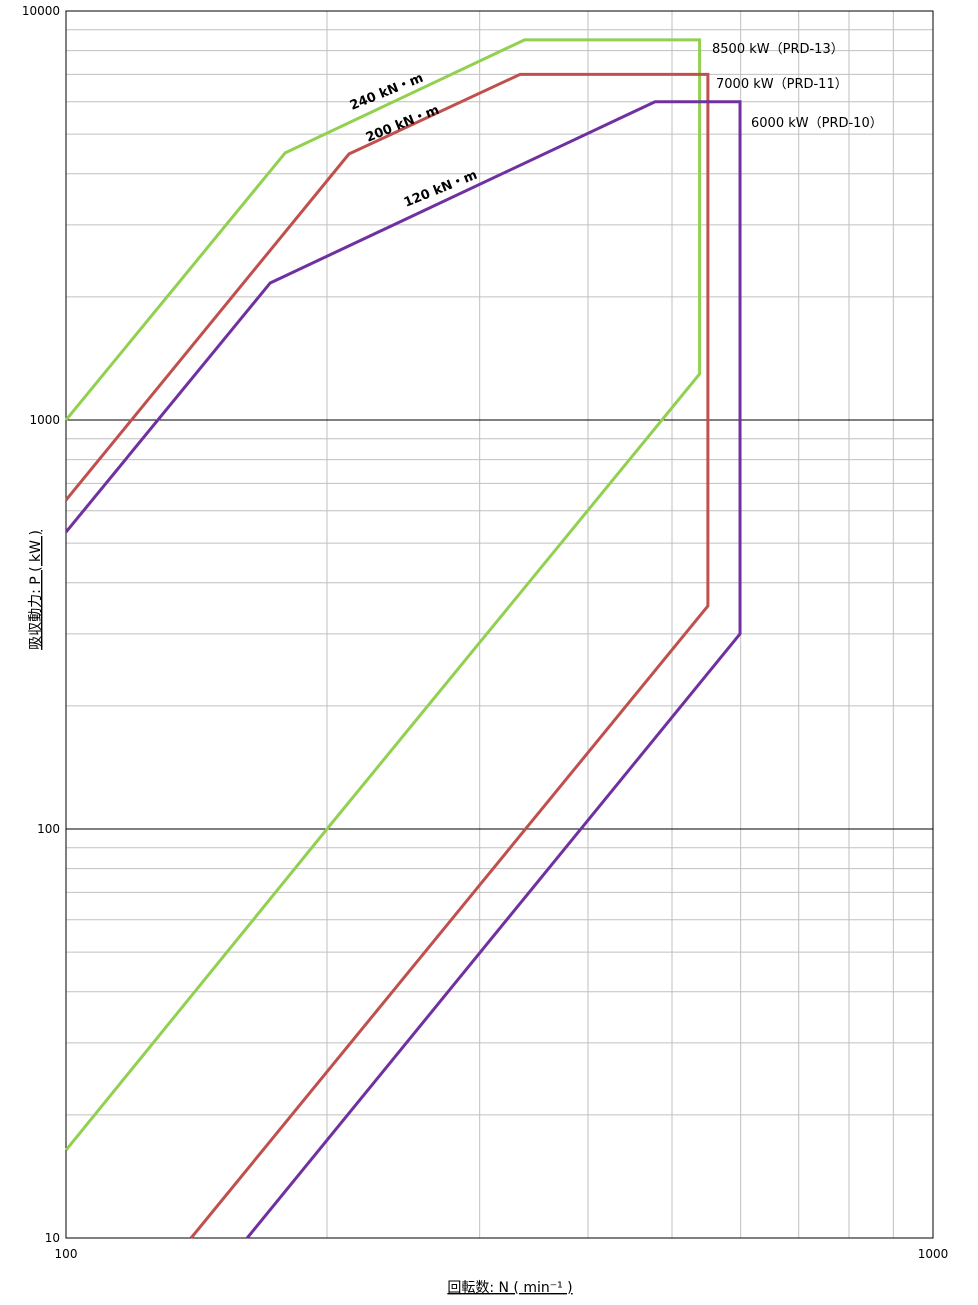  What do you see at coordinates (41, 11) in the screenshot?
I see `y-tick-label: 10000` at bounding box center [41, 11].